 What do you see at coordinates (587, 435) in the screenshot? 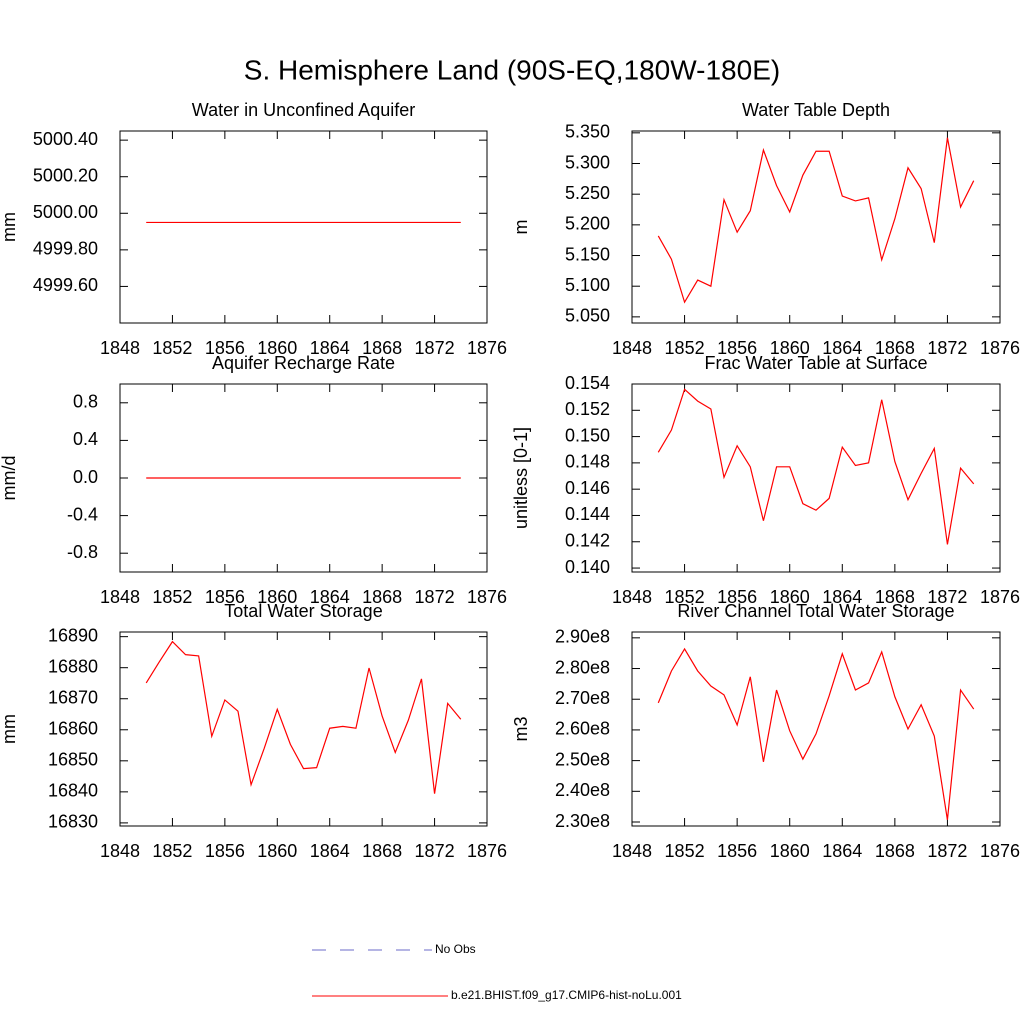
I see `y-tick-label: 0.150` at bounding box center [587, 435].